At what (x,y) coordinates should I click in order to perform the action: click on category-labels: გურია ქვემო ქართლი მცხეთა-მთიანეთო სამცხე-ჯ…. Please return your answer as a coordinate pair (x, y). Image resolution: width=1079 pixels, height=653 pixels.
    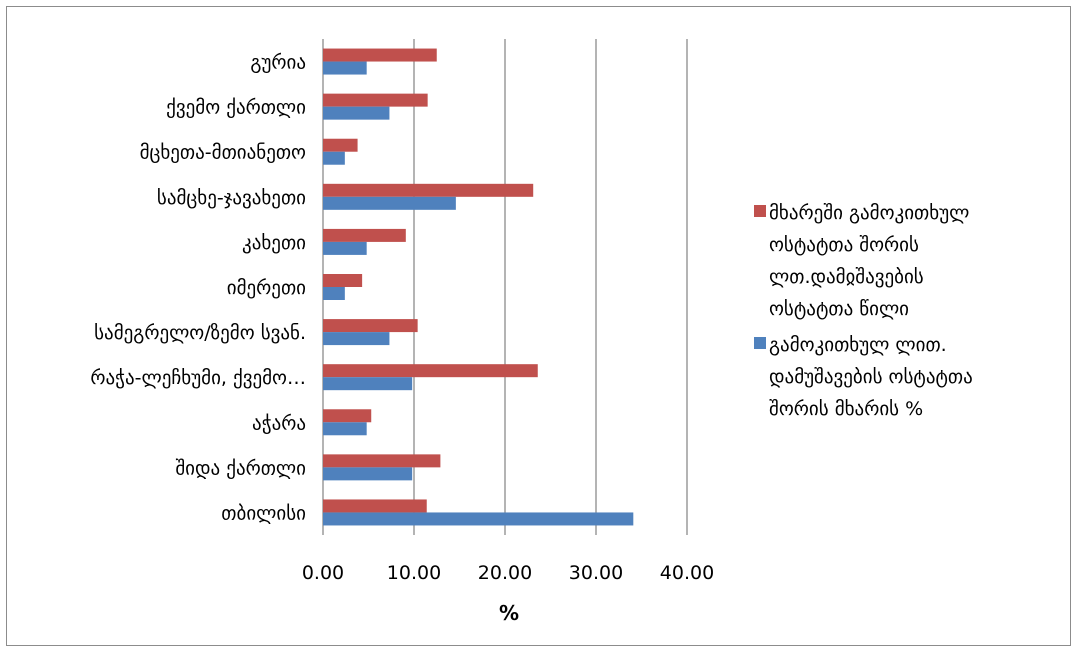
    Looking at the image, I should click on (198, 288).